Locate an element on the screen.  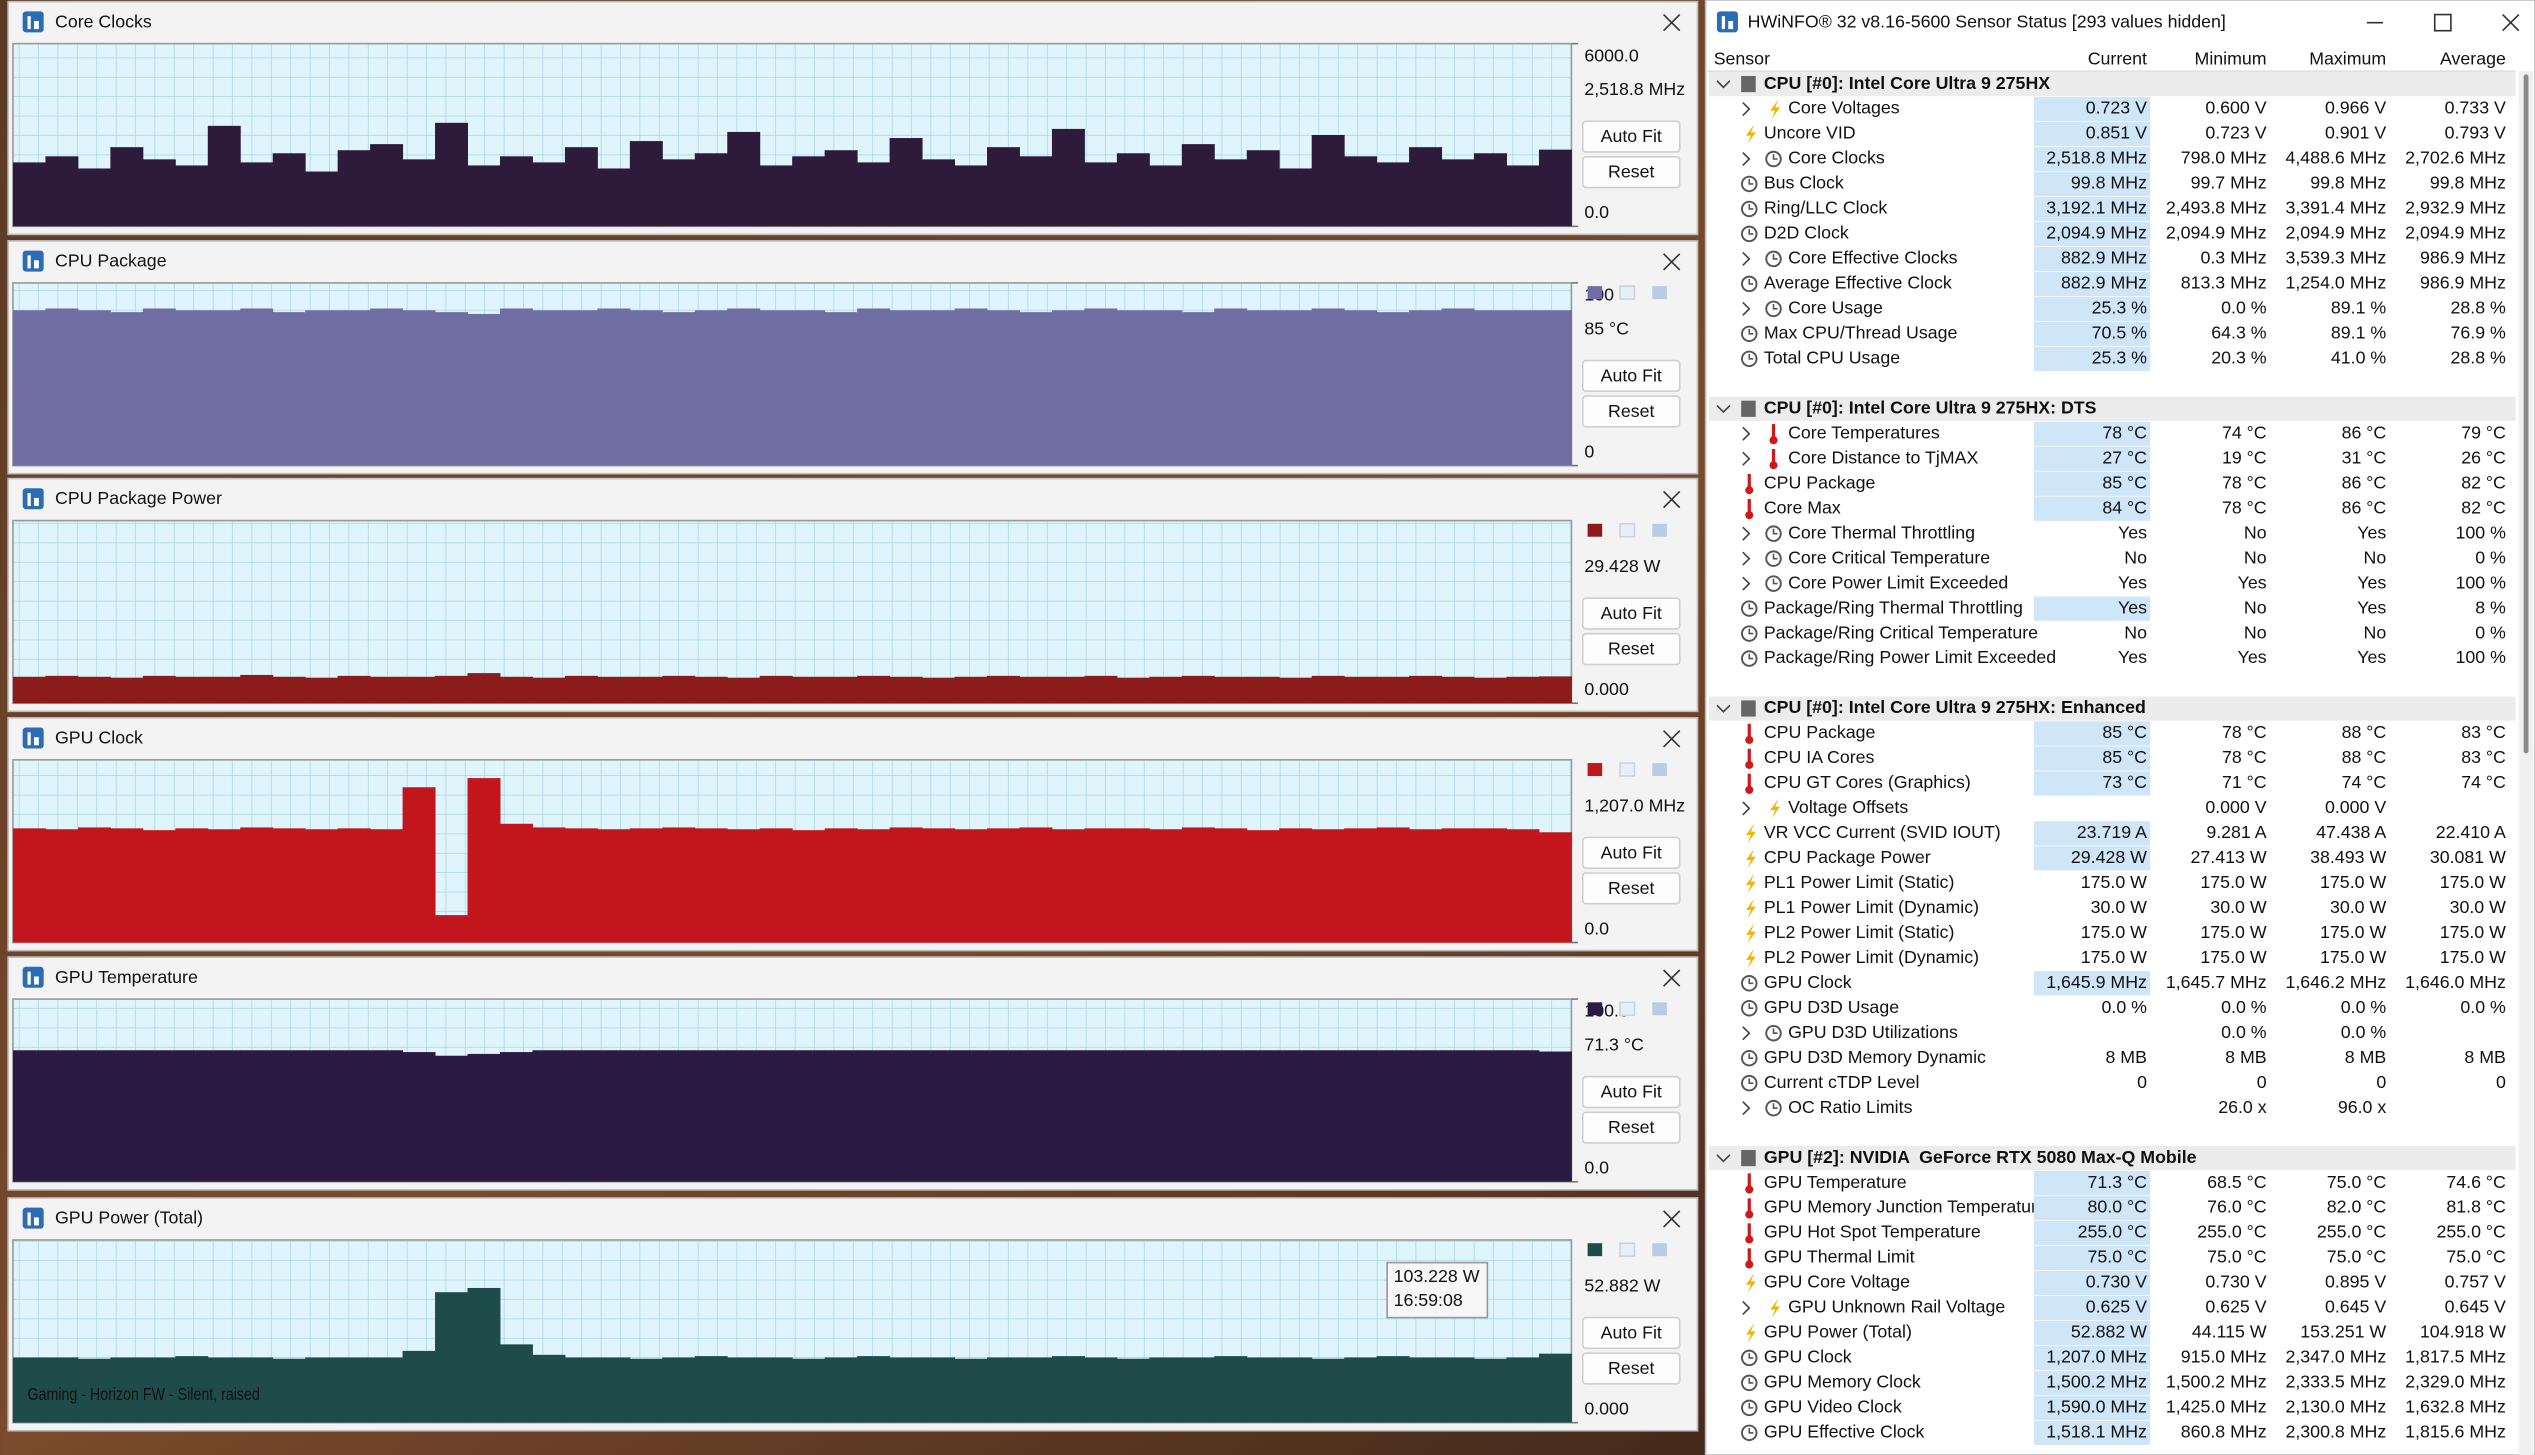
sensor-value: 0.645 V is located at coordinates (2355, 1307).